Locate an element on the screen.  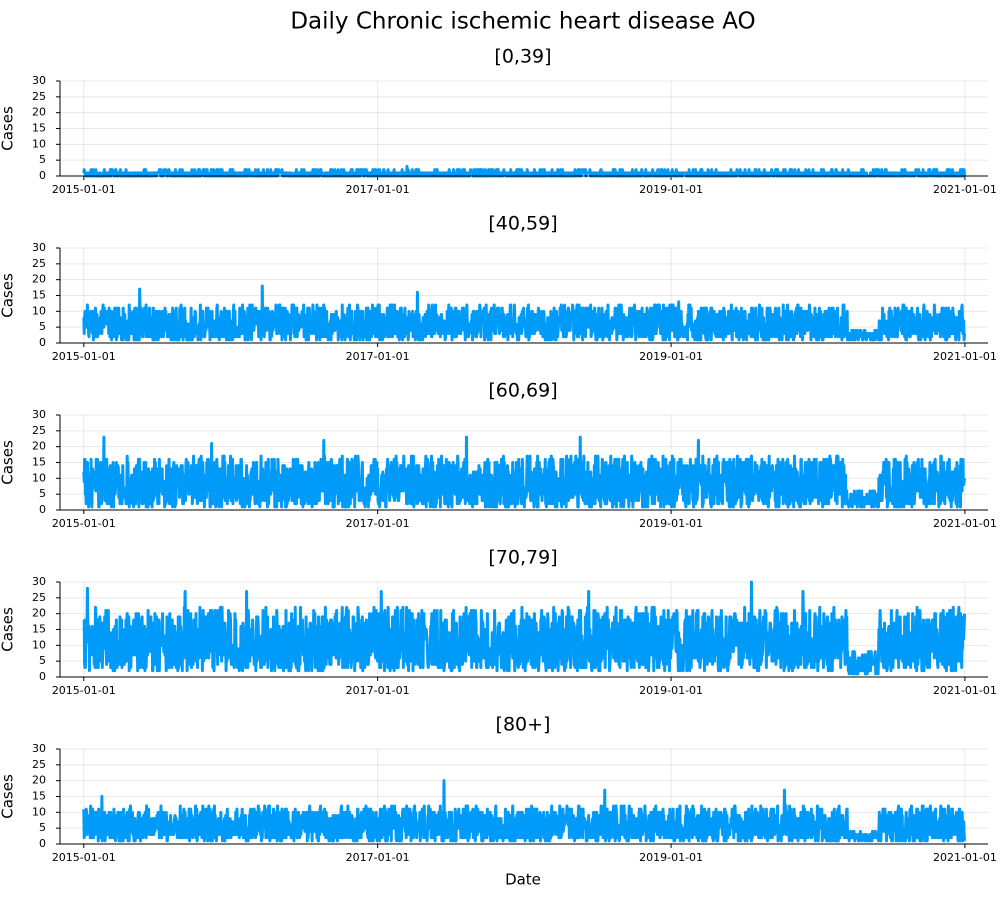
x-axis-label: Date is located at coordinates (523, 880).